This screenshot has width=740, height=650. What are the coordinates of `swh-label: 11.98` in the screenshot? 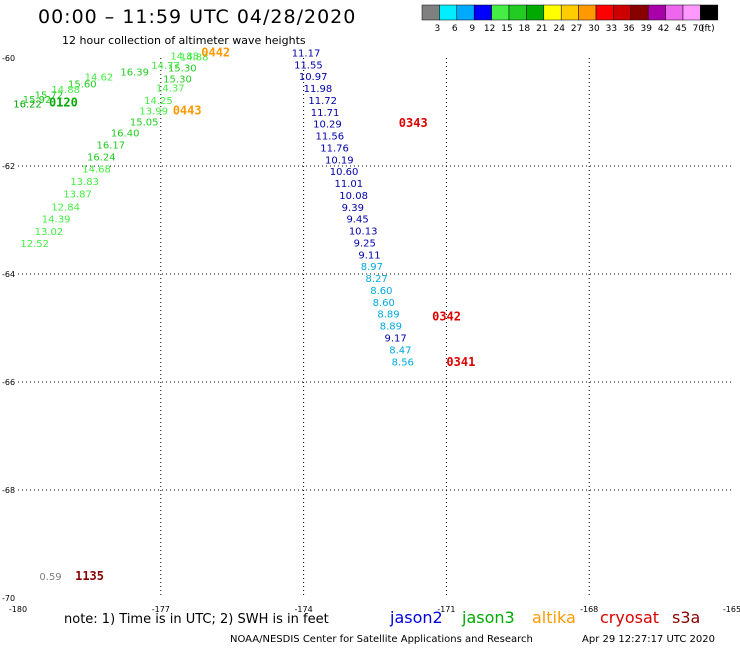 It's located at (318, 89).